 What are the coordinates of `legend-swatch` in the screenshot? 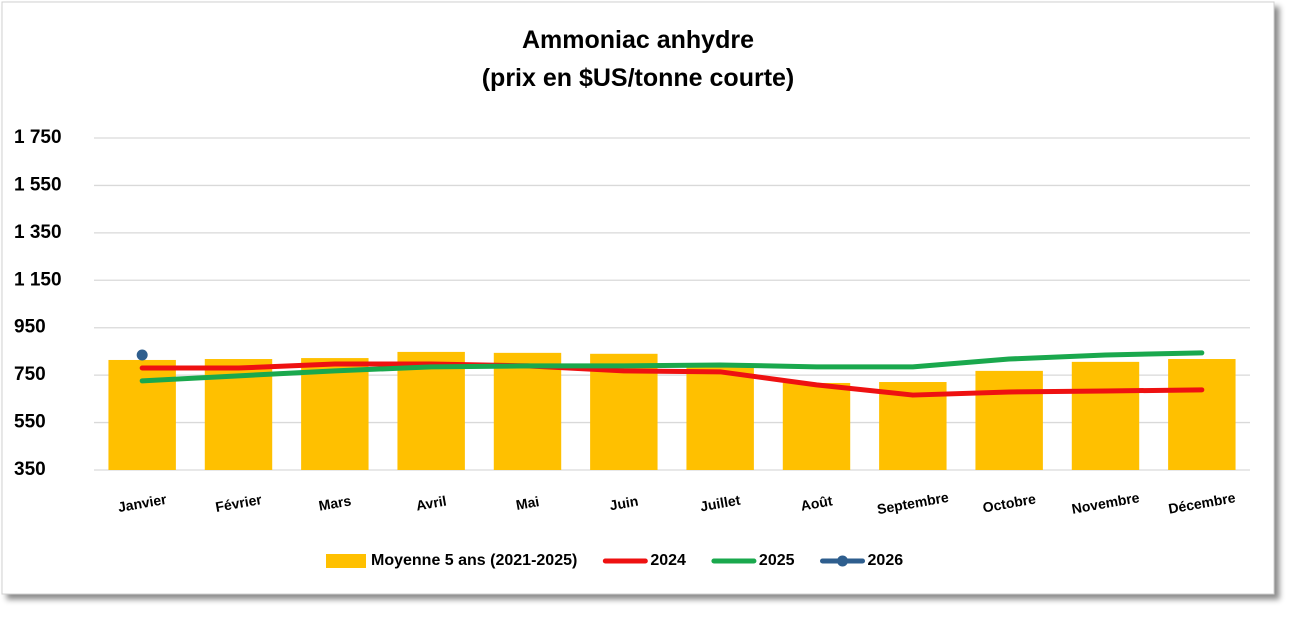 It's located at (346, 561).